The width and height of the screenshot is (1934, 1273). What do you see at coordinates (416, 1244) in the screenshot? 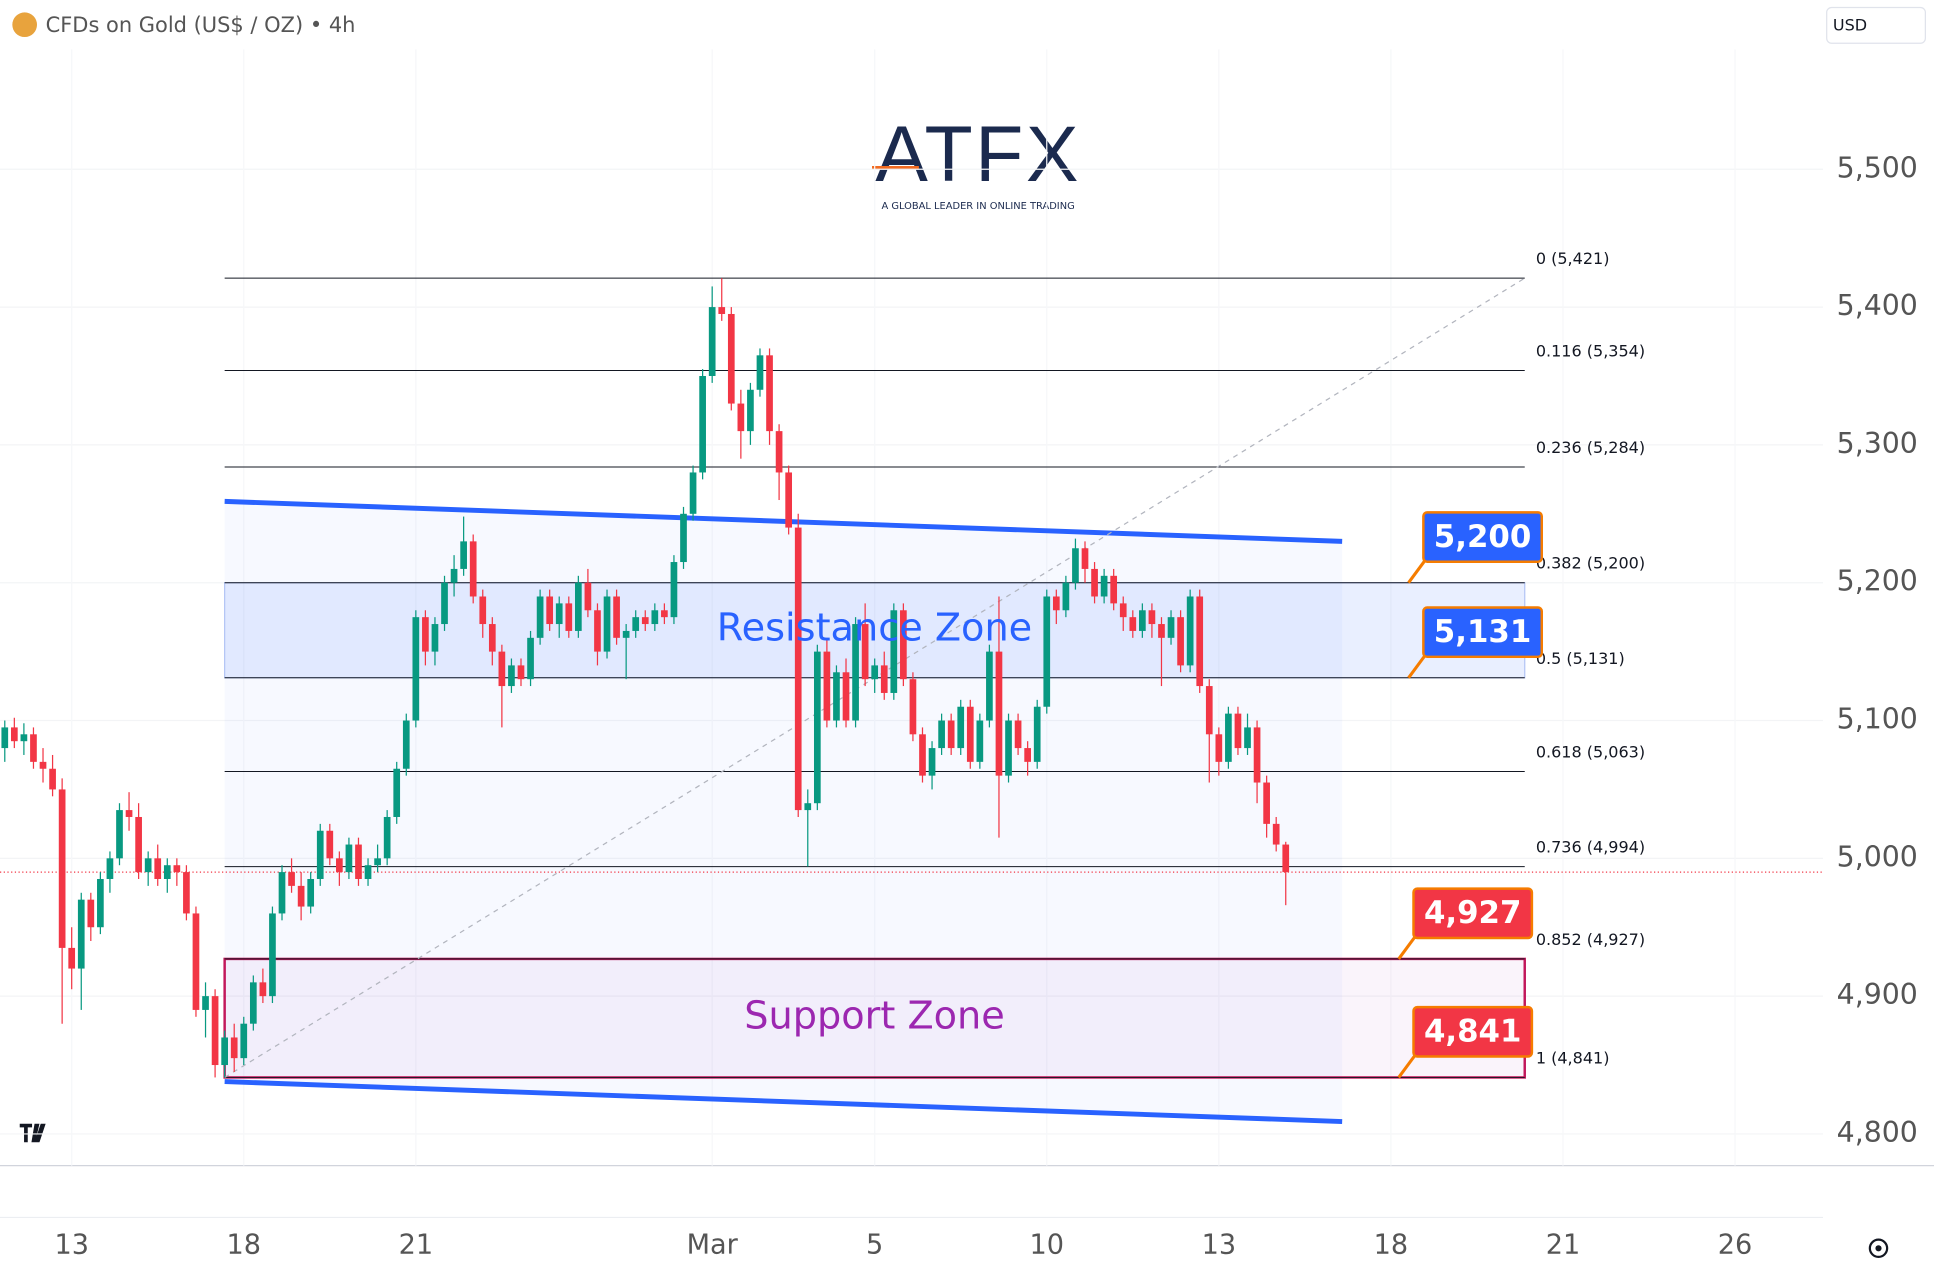
I see `x-tick-label: 21` at bounding box center [416, 1244].